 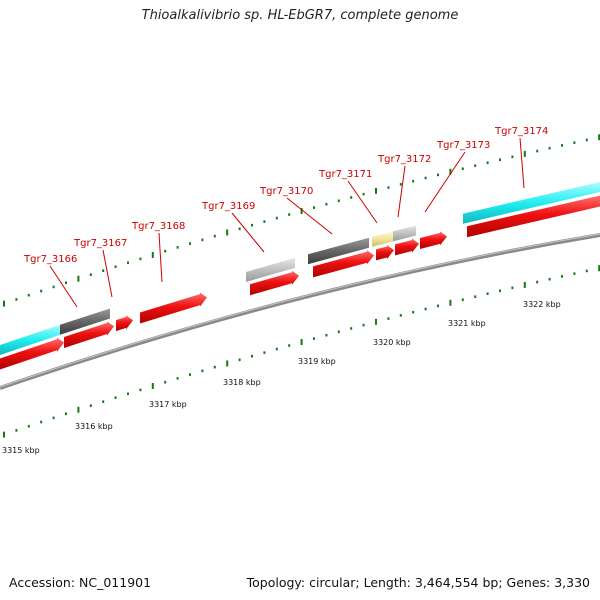 I want to click on gene-label: Tgr7_3167, so click(x=100, y=243).